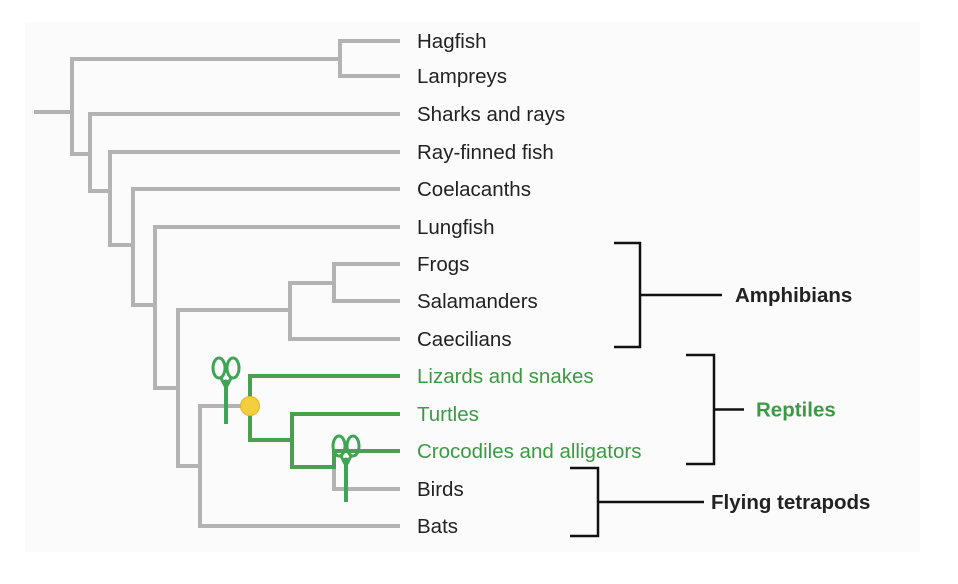  I want to click on group-label-amphibians: Amphibians, so click(793, 295).